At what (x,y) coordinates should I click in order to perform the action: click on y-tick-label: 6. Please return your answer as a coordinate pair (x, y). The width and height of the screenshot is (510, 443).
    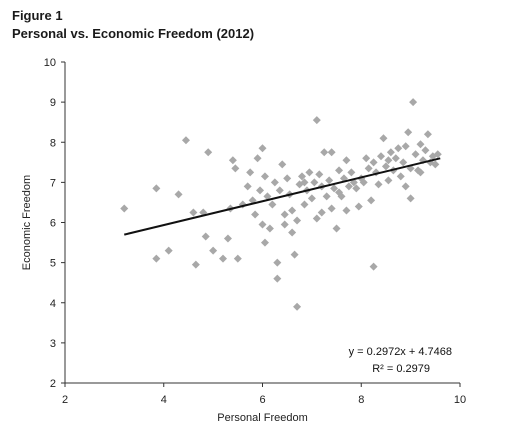
    Looking at the image, I should click on (53, 224).